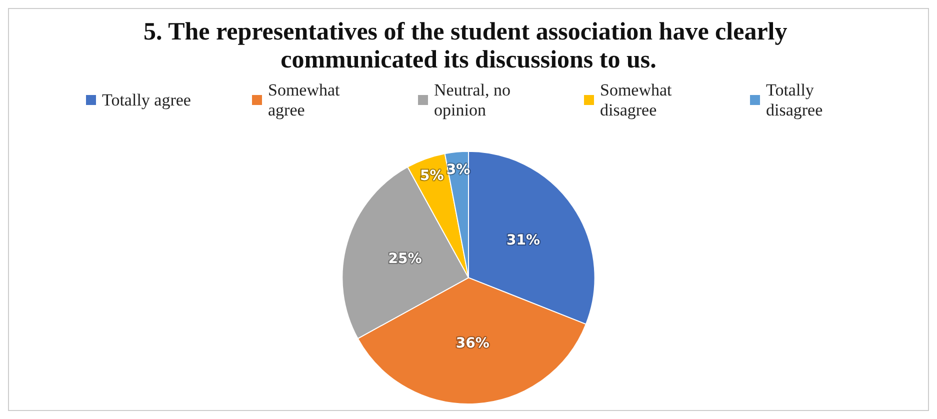 Image resolution: width=937 pixels, height=419 pixels. I want to click on data-label: 36%, so click(473, 344).